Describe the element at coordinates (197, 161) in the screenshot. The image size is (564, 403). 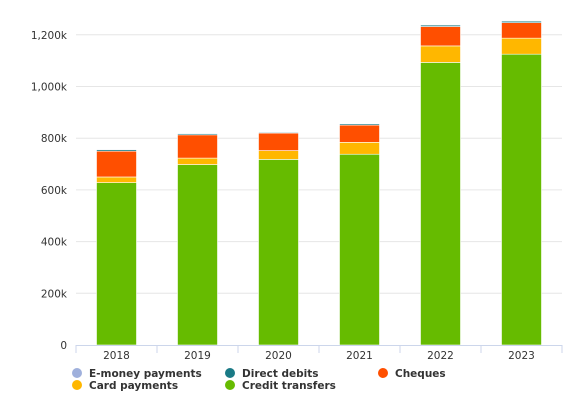
I see `bar-segment-card-payments-2019` at that location.